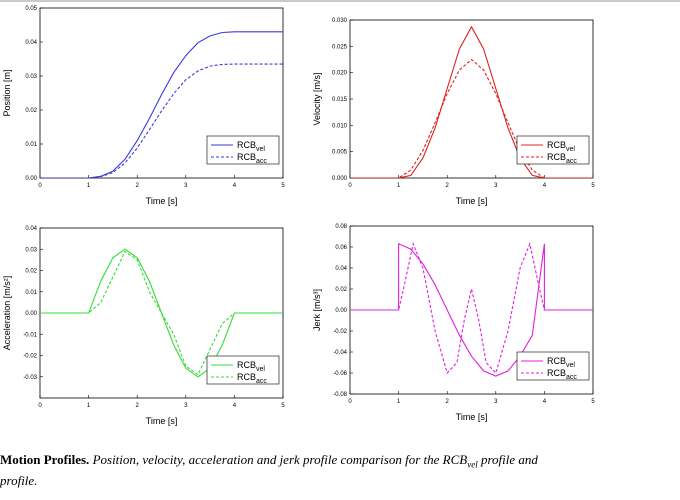  What do you see at coordinates (89, 406) in the screenshot?
I see `acceleration-xtick-label: 1` at bounding box center [89, 406].